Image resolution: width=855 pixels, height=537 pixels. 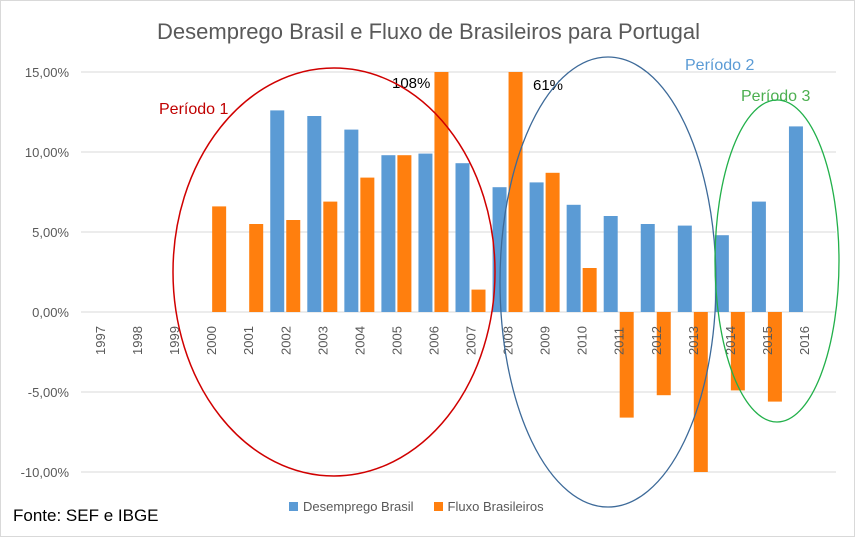 What do you see at coordinates (545, 340) in the screenshot?
I see `x-tick-label: 2009` at bounding box center [545, 340].